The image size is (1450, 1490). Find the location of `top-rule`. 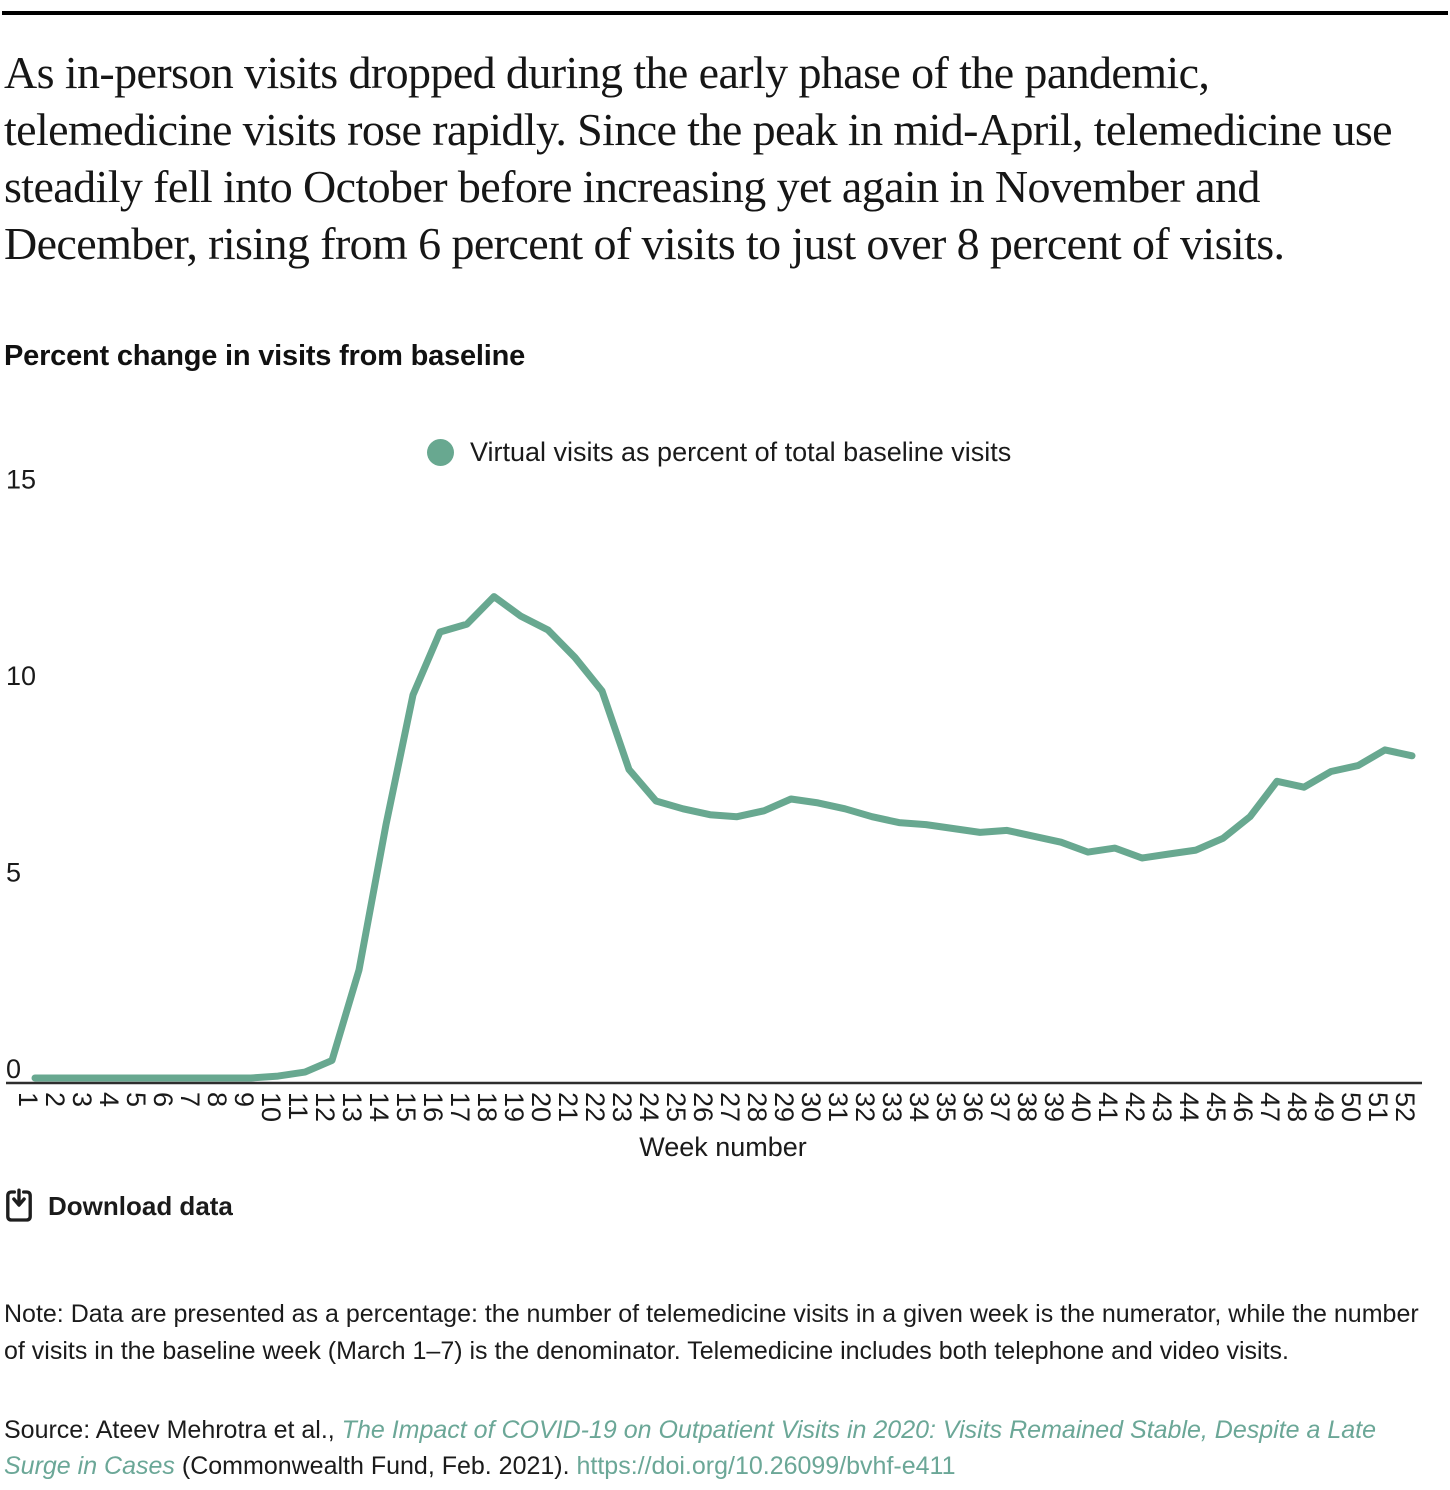

top-rule is located at coordinates (725, 13).